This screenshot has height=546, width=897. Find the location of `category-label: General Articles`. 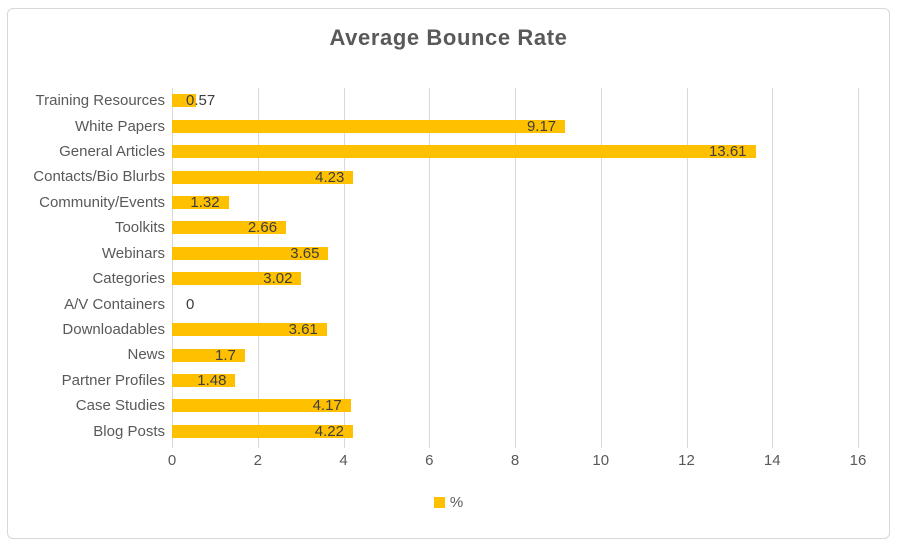

category-label: General Articles is located at coordinates (112, 152).